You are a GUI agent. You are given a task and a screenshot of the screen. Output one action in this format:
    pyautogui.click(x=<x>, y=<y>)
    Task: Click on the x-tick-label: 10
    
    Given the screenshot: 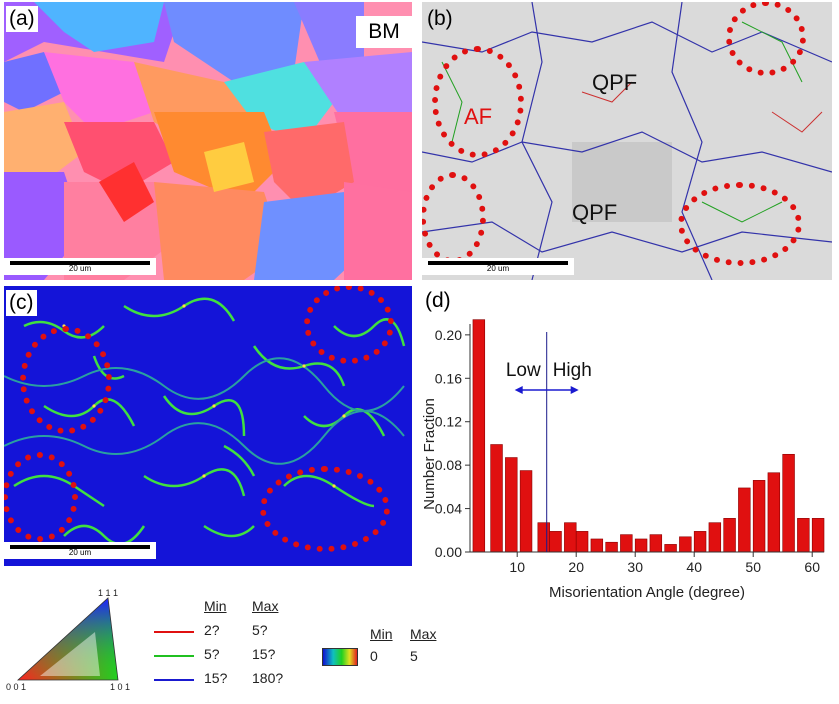 What is the action you would take?
    pyautogui.click(x=517, y=567)
    